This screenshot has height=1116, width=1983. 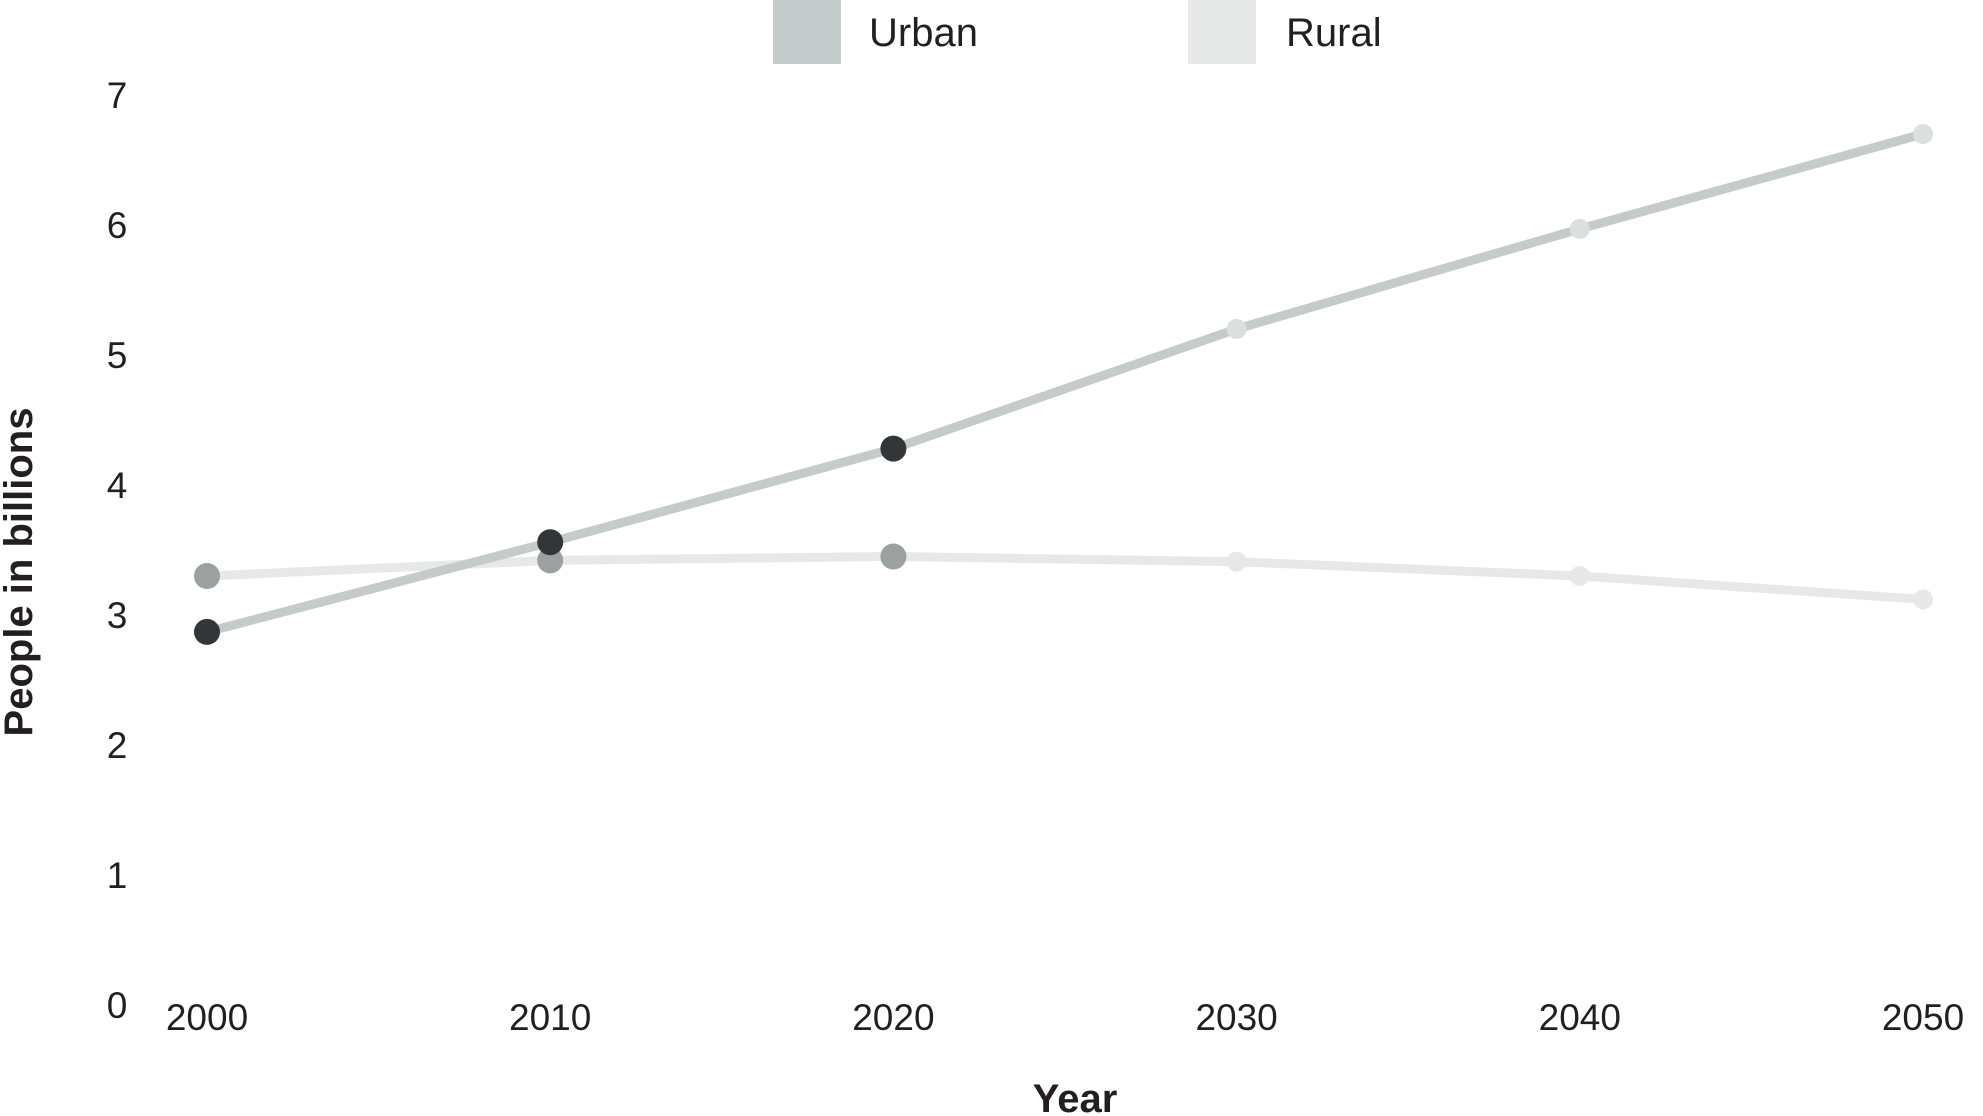 What do you see at coordinates (1580, 1017) in the screenshot?
I see `x-tick-label: 2040` at bounding box center [1580, 1017].